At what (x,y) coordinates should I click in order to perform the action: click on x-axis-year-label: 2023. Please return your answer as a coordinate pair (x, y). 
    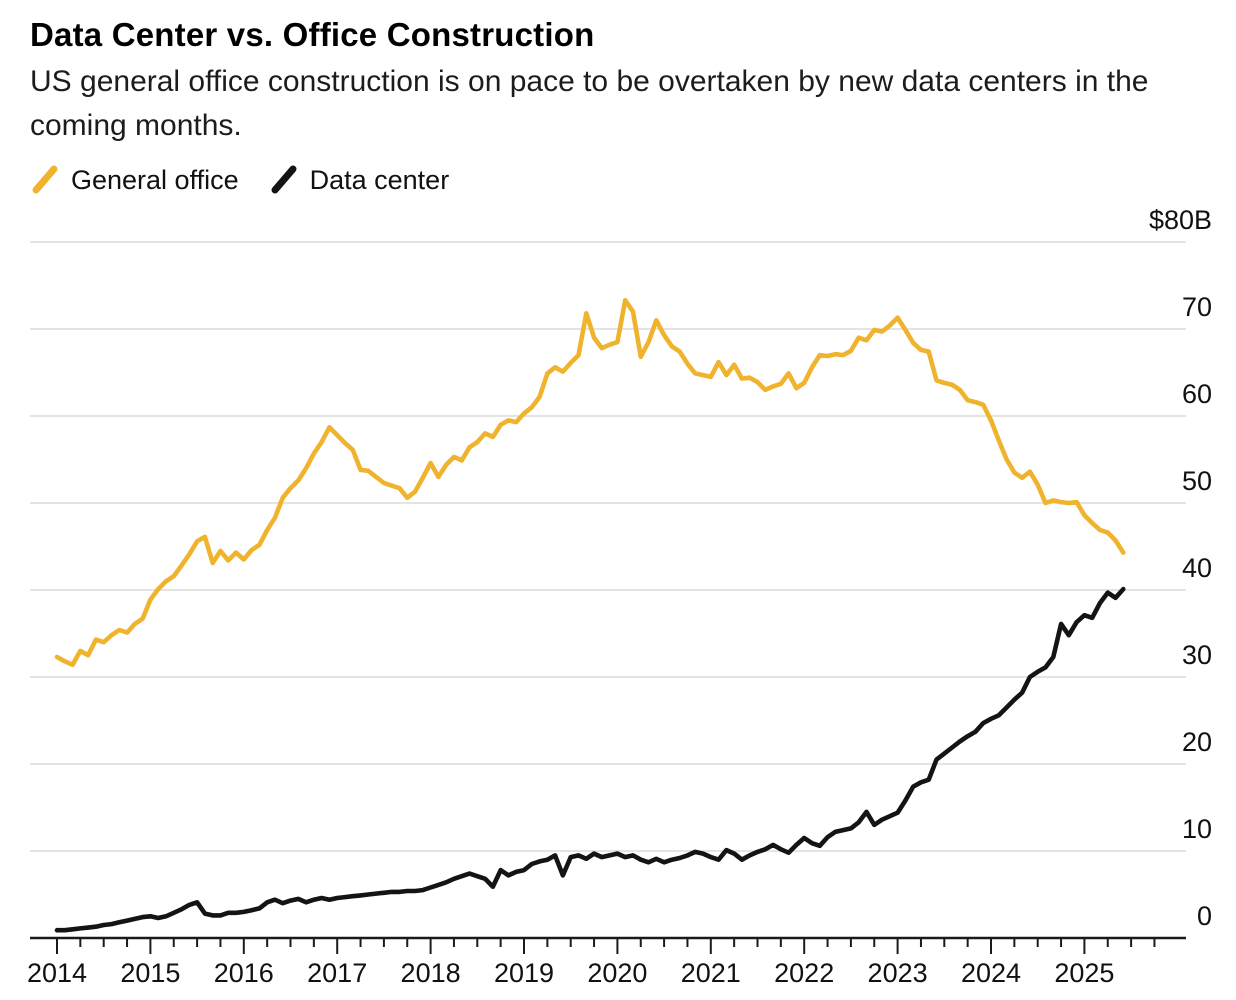
    Looking at the image, I should click on (897, 973).